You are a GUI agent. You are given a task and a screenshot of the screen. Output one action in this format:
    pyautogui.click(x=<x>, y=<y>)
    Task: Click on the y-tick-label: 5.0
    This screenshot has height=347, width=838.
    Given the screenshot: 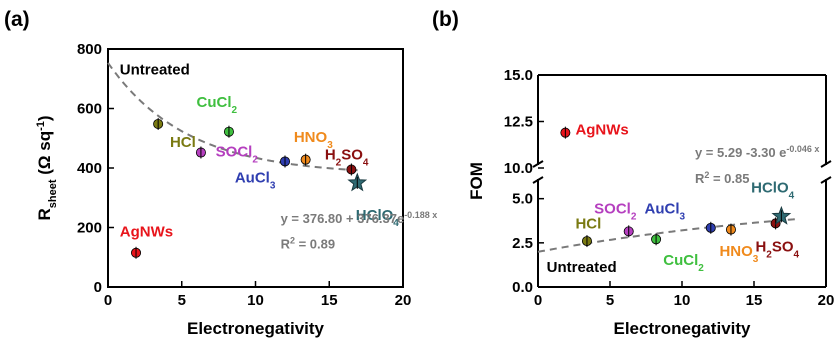 What is the action you would take?
    pyautogui.click(x=522, y=199)
    